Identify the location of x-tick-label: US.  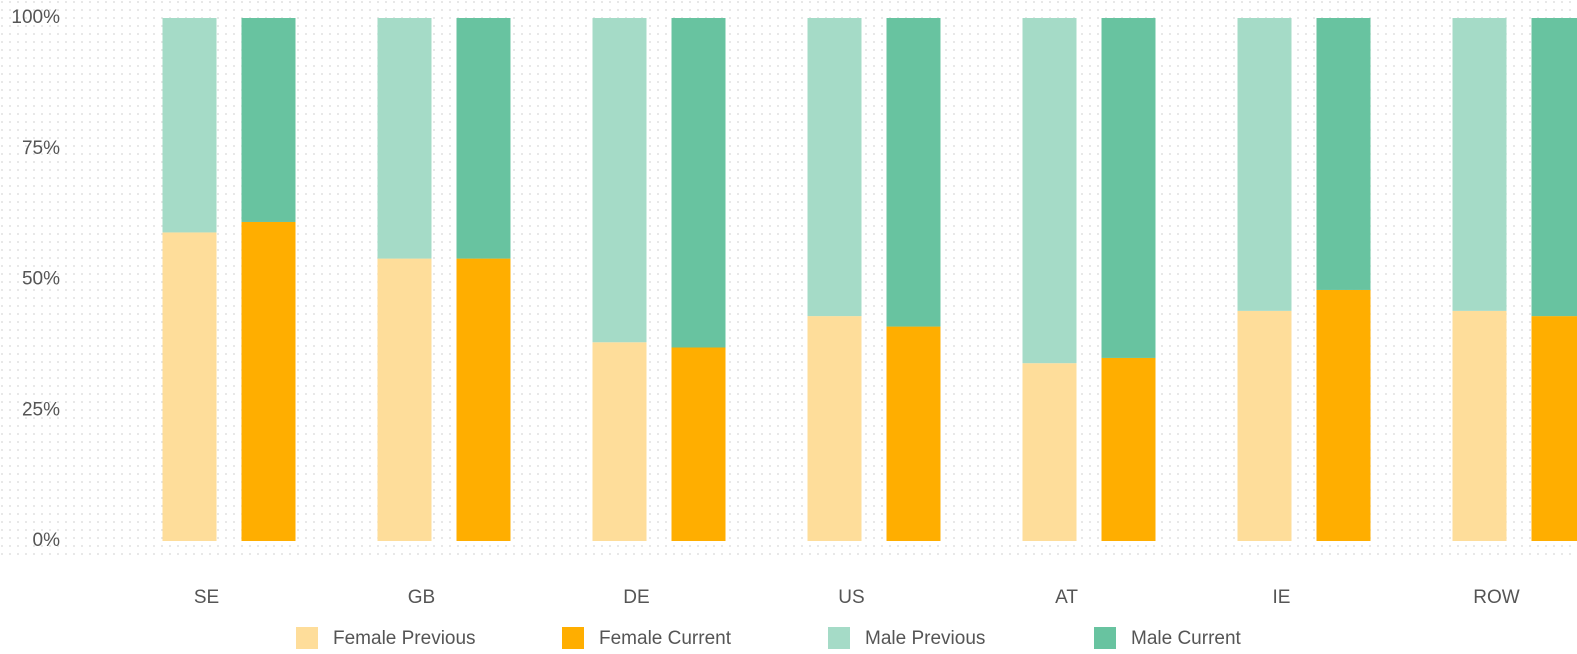
(851, 597).